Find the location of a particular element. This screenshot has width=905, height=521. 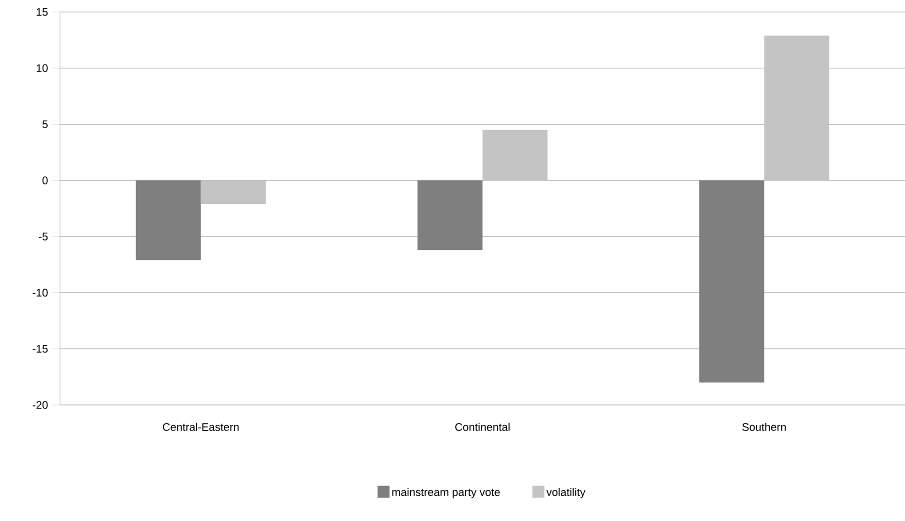

x-tick-label: Southern is located at coordinates (764, 426).